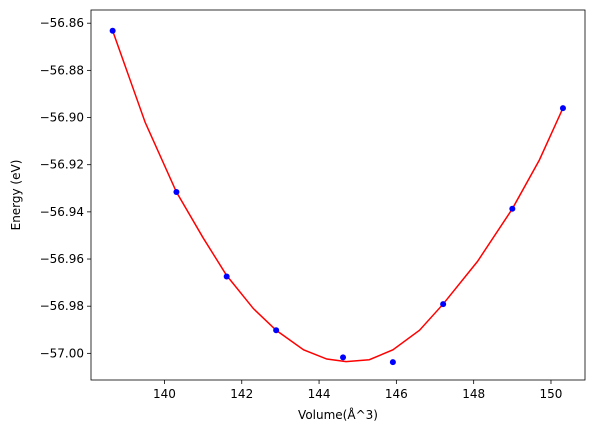 The image size is (596, 433). I want to click on y-tick-label: −56.88, so click(62, 70).